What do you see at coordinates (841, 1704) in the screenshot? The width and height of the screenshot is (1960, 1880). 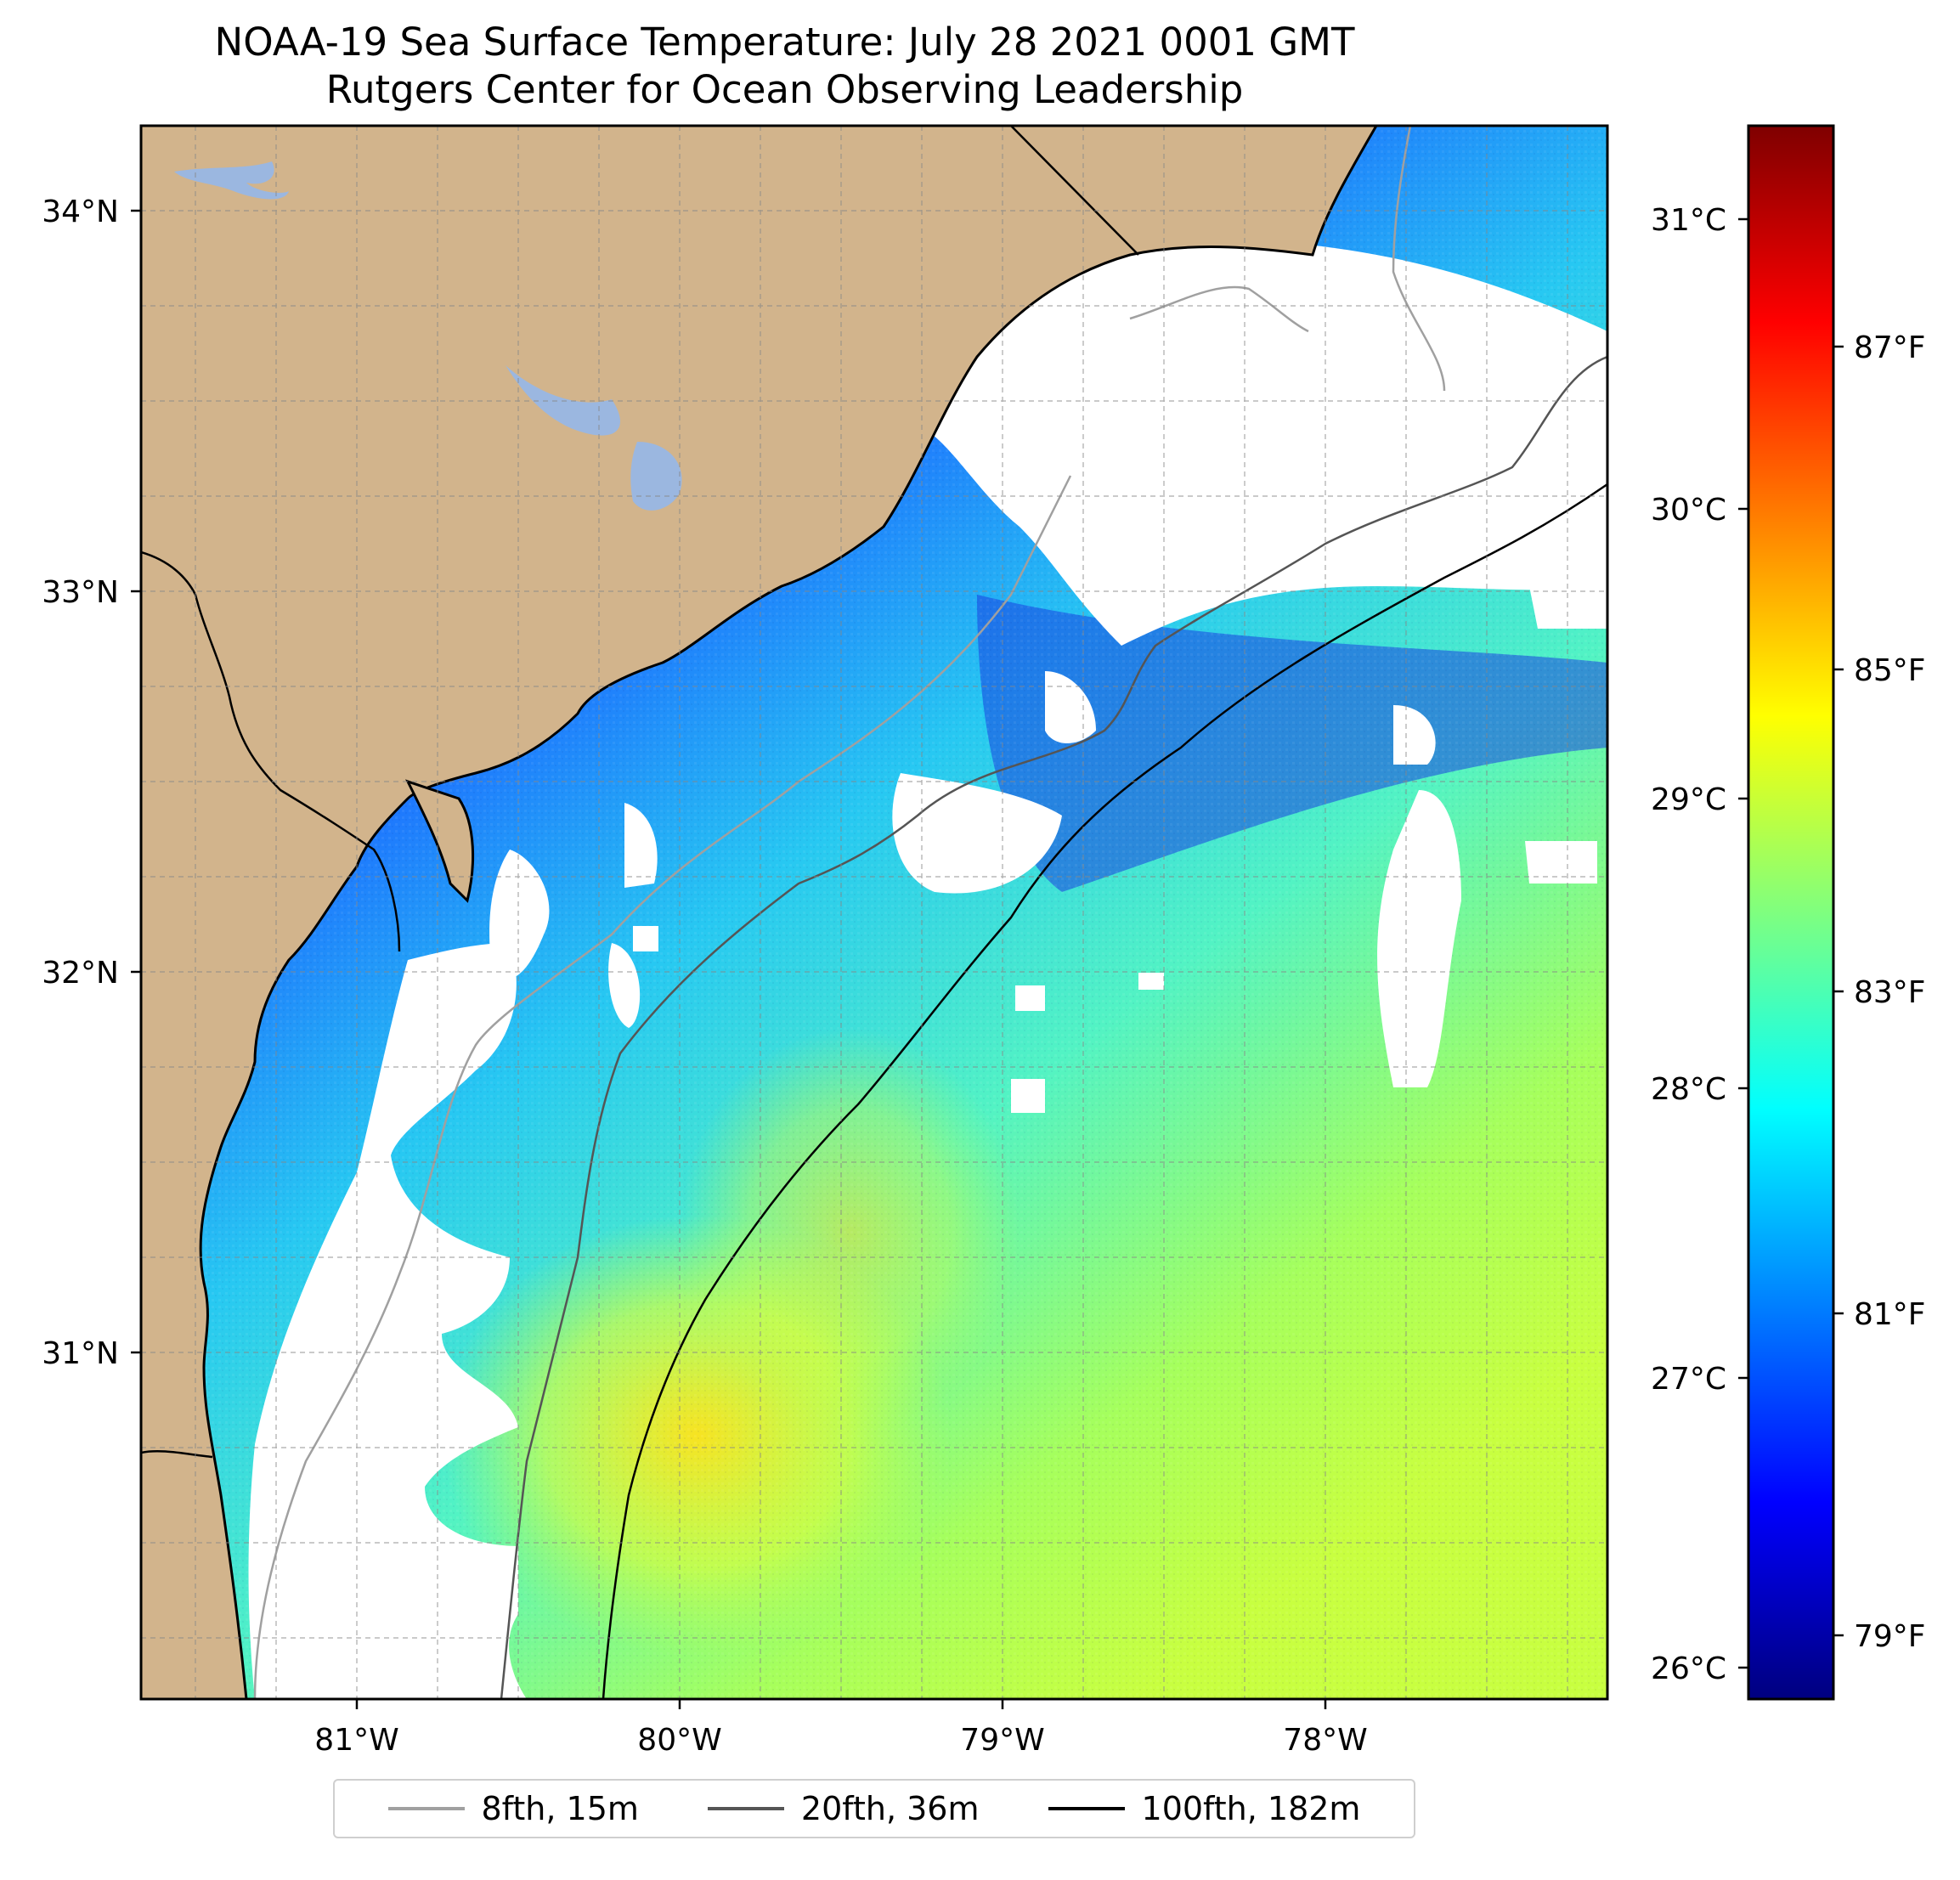 I see `lon-tick-marks` at bounding box center [841, 1704].